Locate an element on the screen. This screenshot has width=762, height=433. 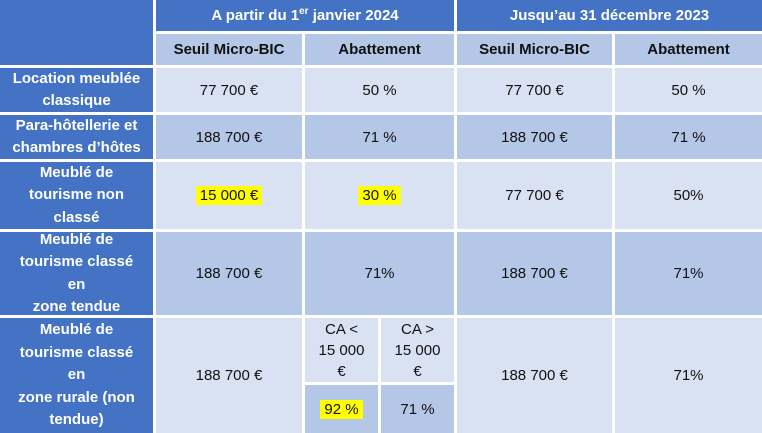
cell-tendue-abattement-2024: 71% is located at coordinates (379, 273).